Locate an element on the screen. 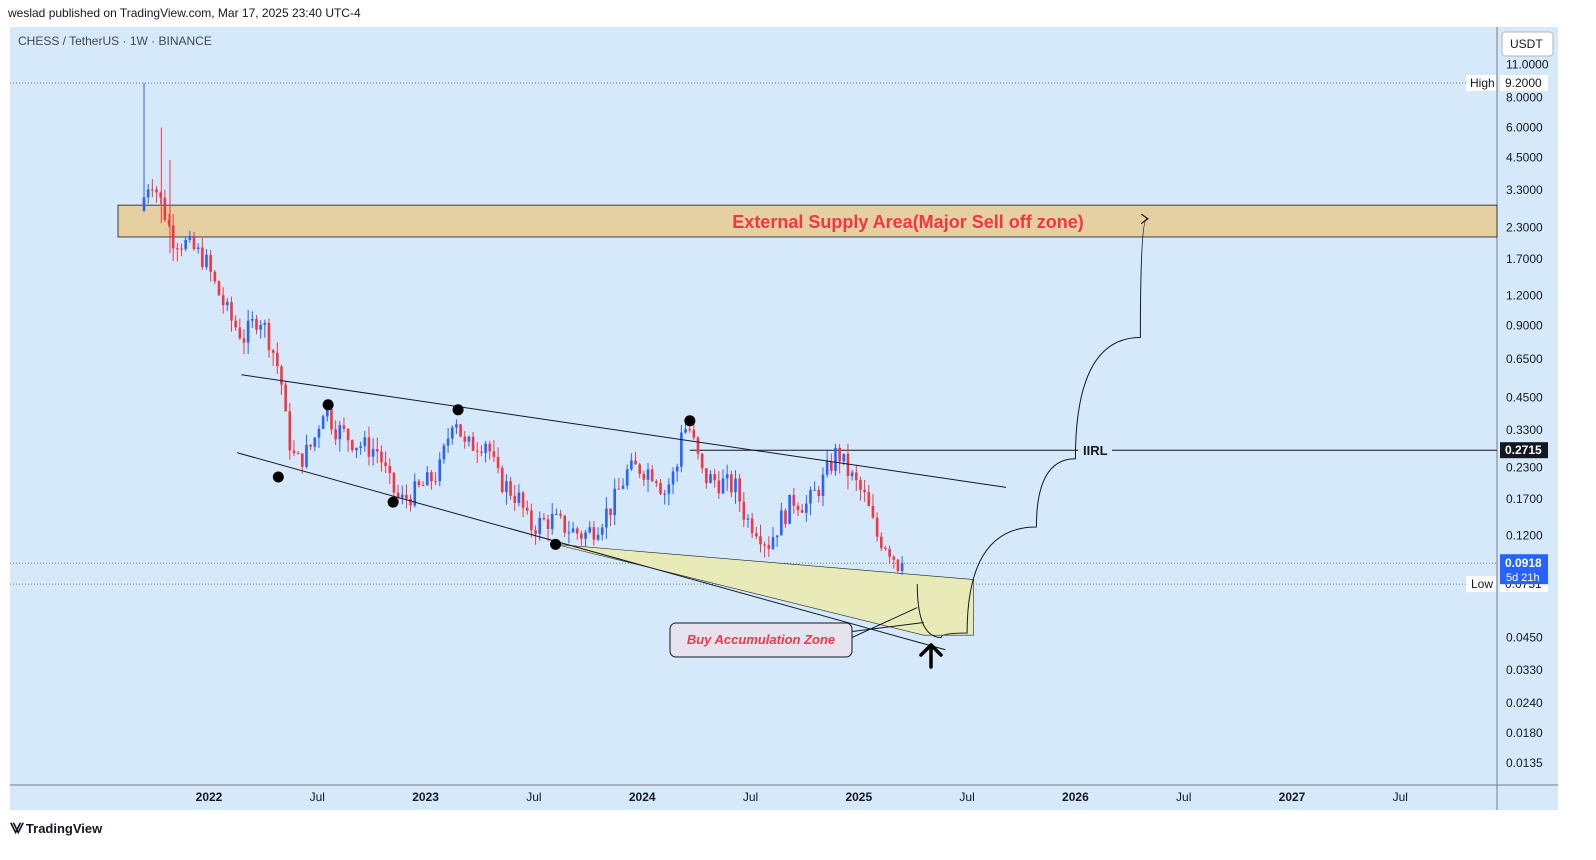 The height and width of the screenshot is (860, 1596). x-tick-label: 2022 is located at coordinates (209, 797).